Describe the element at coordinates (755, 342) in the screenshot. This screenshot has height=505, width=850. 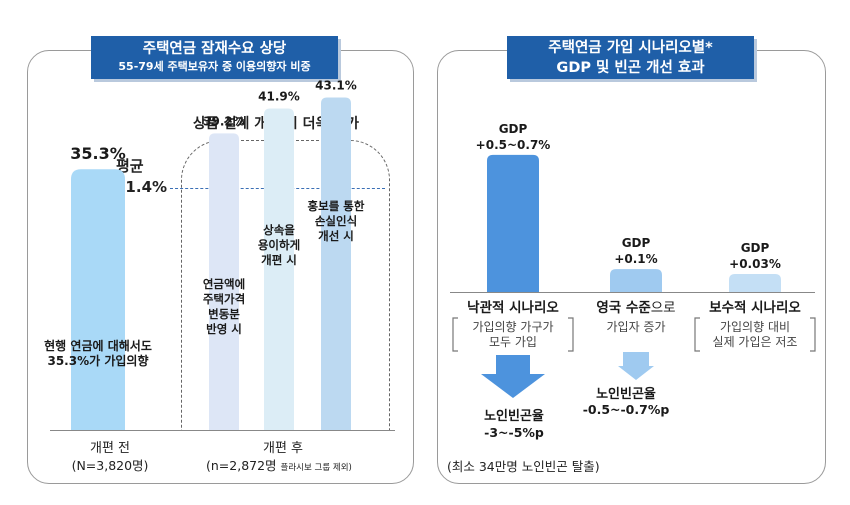
I see `scenario-sub-3-2: 실제 가입은 저조` at that location.